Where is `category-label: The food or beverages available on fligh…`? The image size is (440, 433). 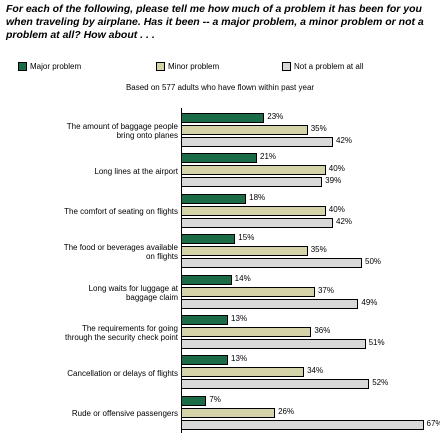
category-label: The food or beverages available on fligh… is located at coordinates (120, 252).